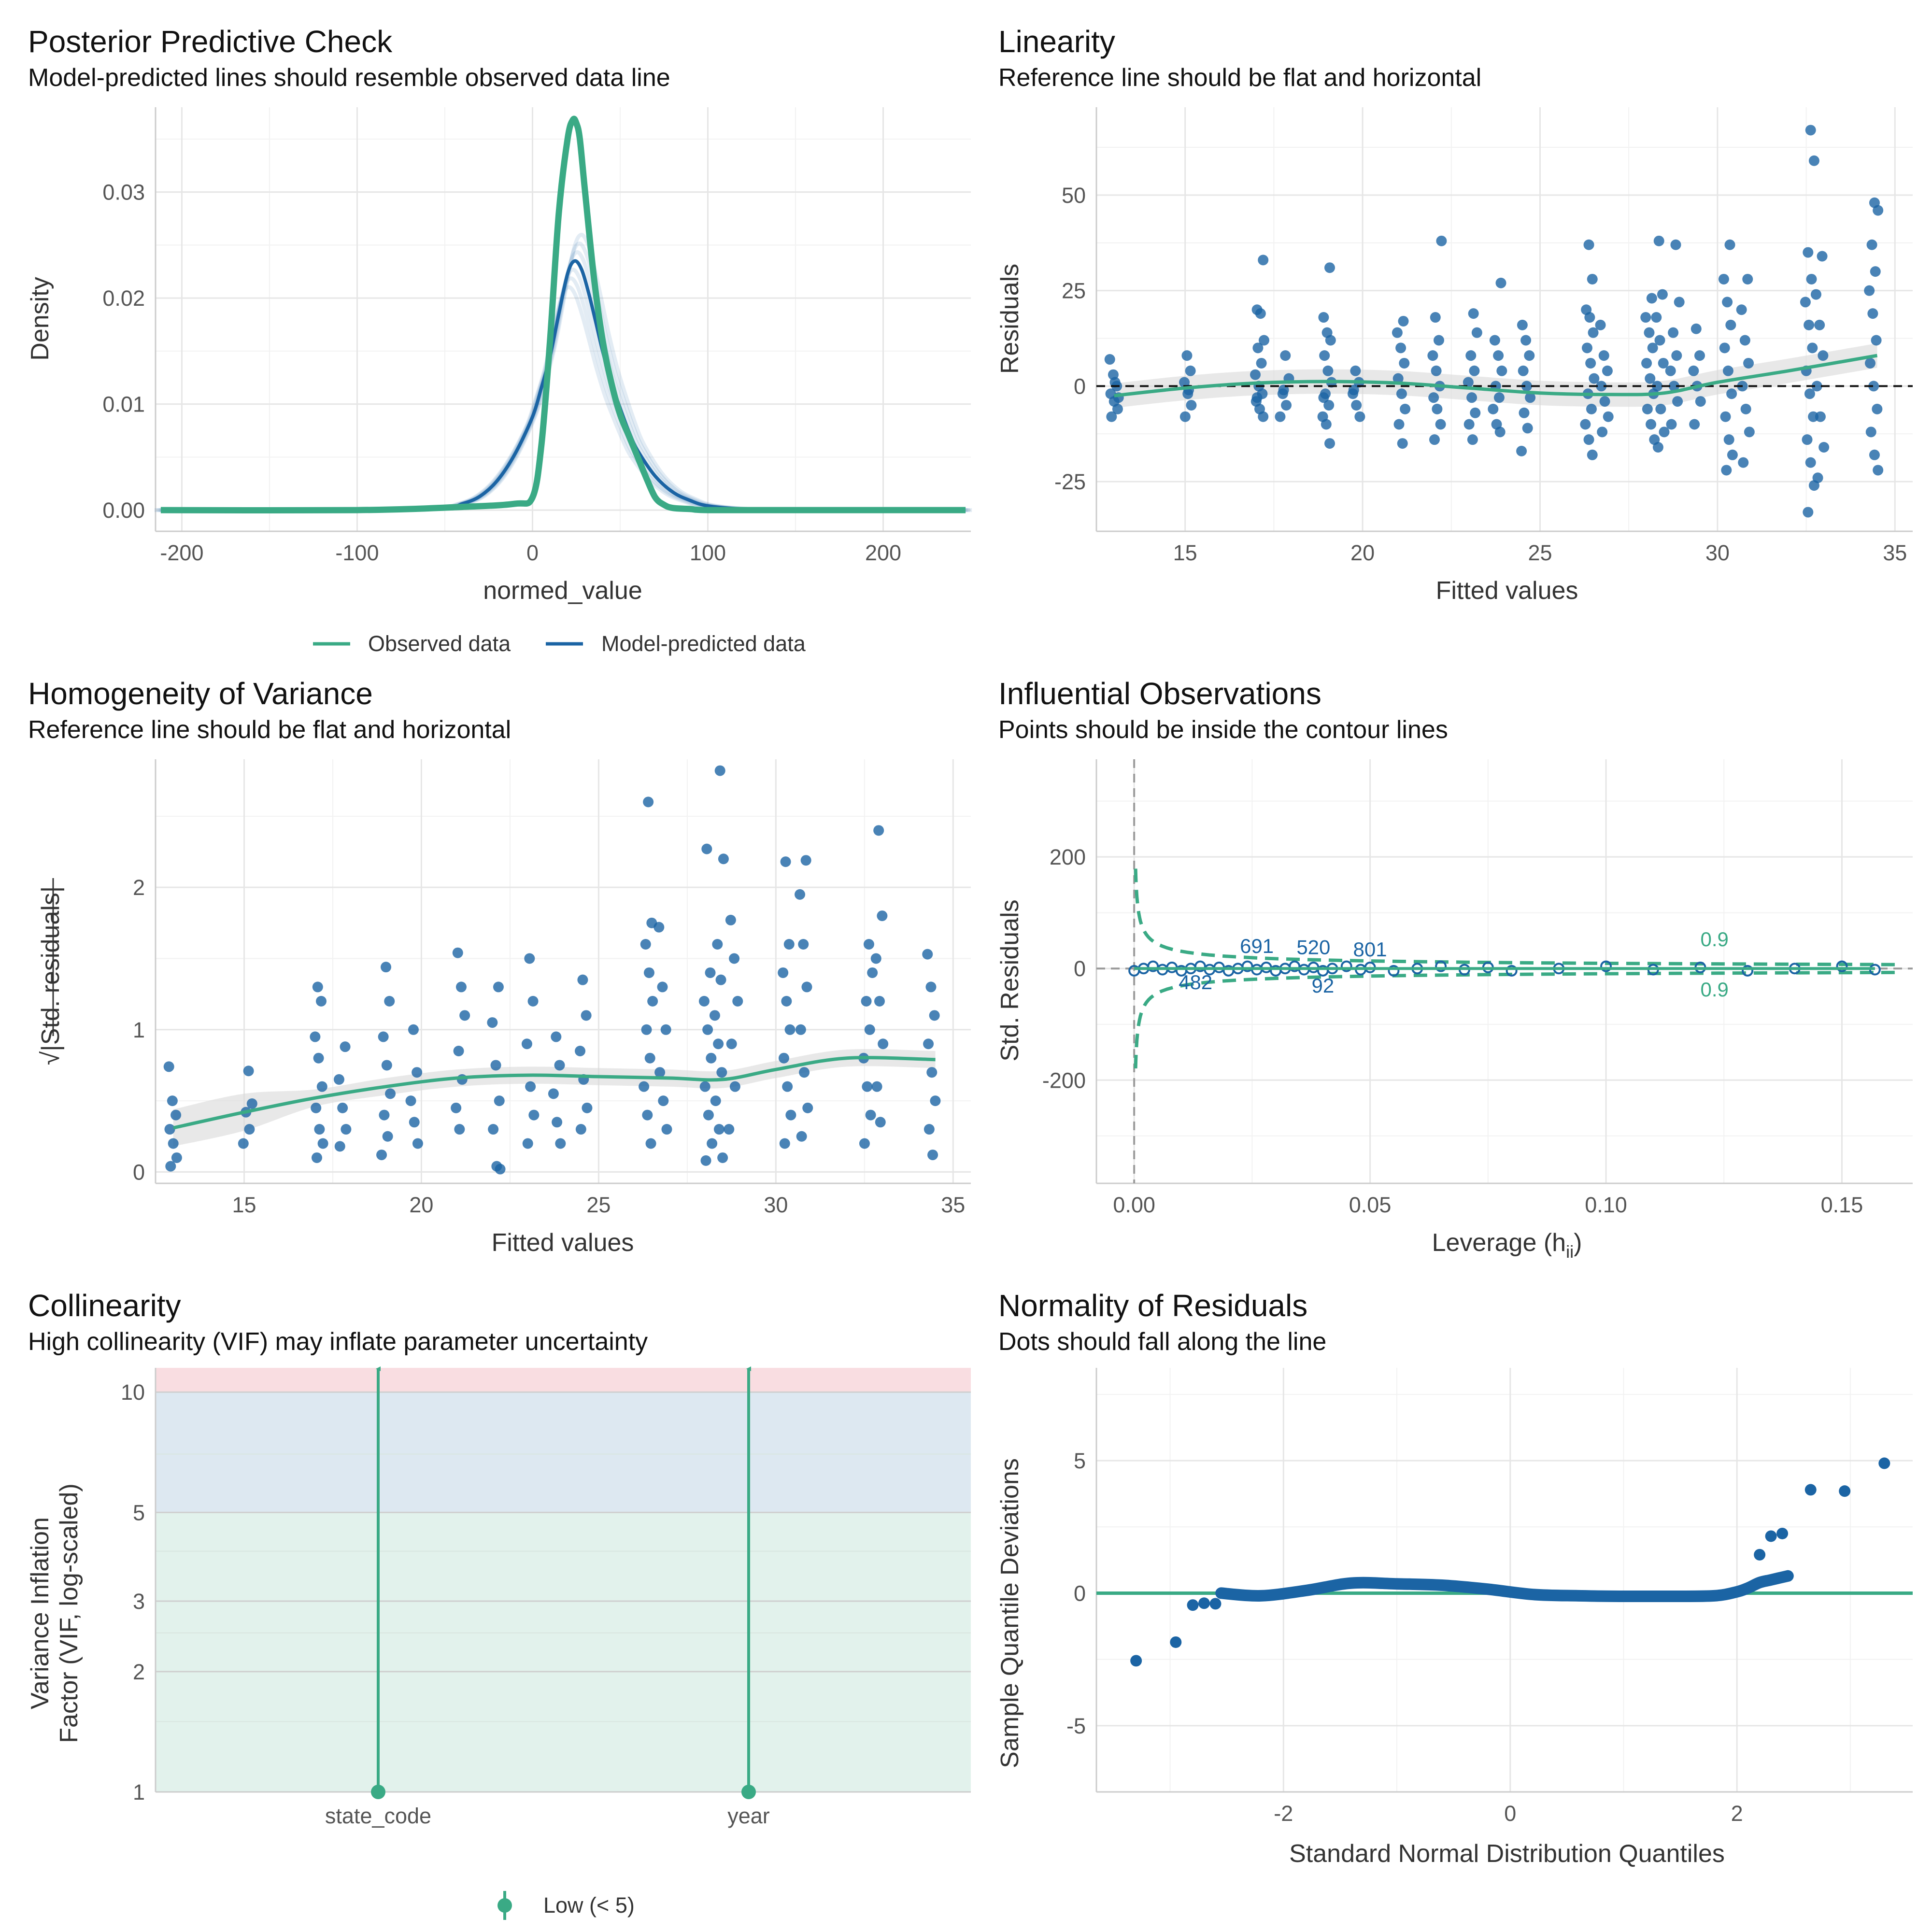 The image size is (1932, 1932). Describe the element at coordinates (953, 1205) in the screenshot. I see `homogeneity-x-tick-label: 35` at that location.